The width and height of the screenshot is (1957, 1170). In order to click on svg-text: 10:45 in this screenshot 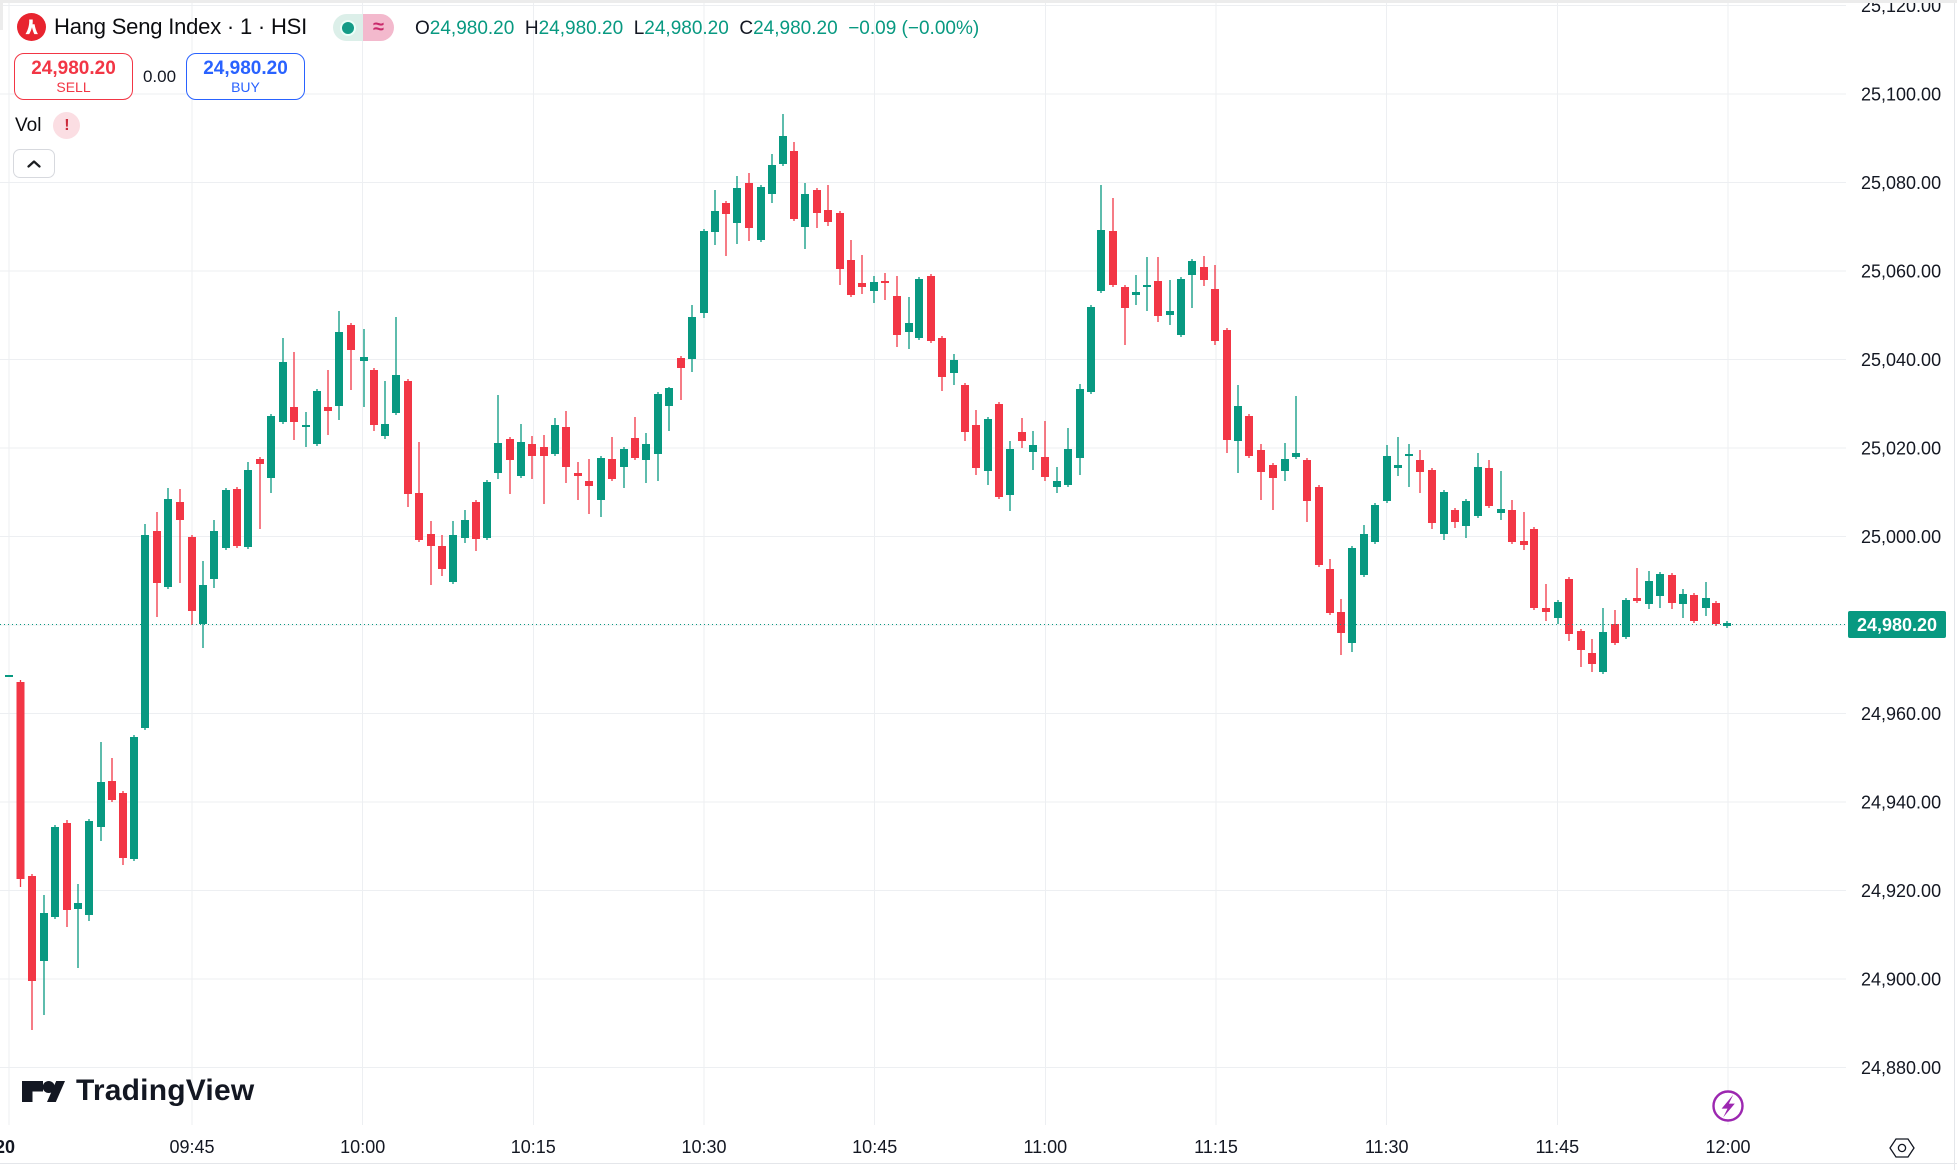, I will do `click(874, 1147)`.